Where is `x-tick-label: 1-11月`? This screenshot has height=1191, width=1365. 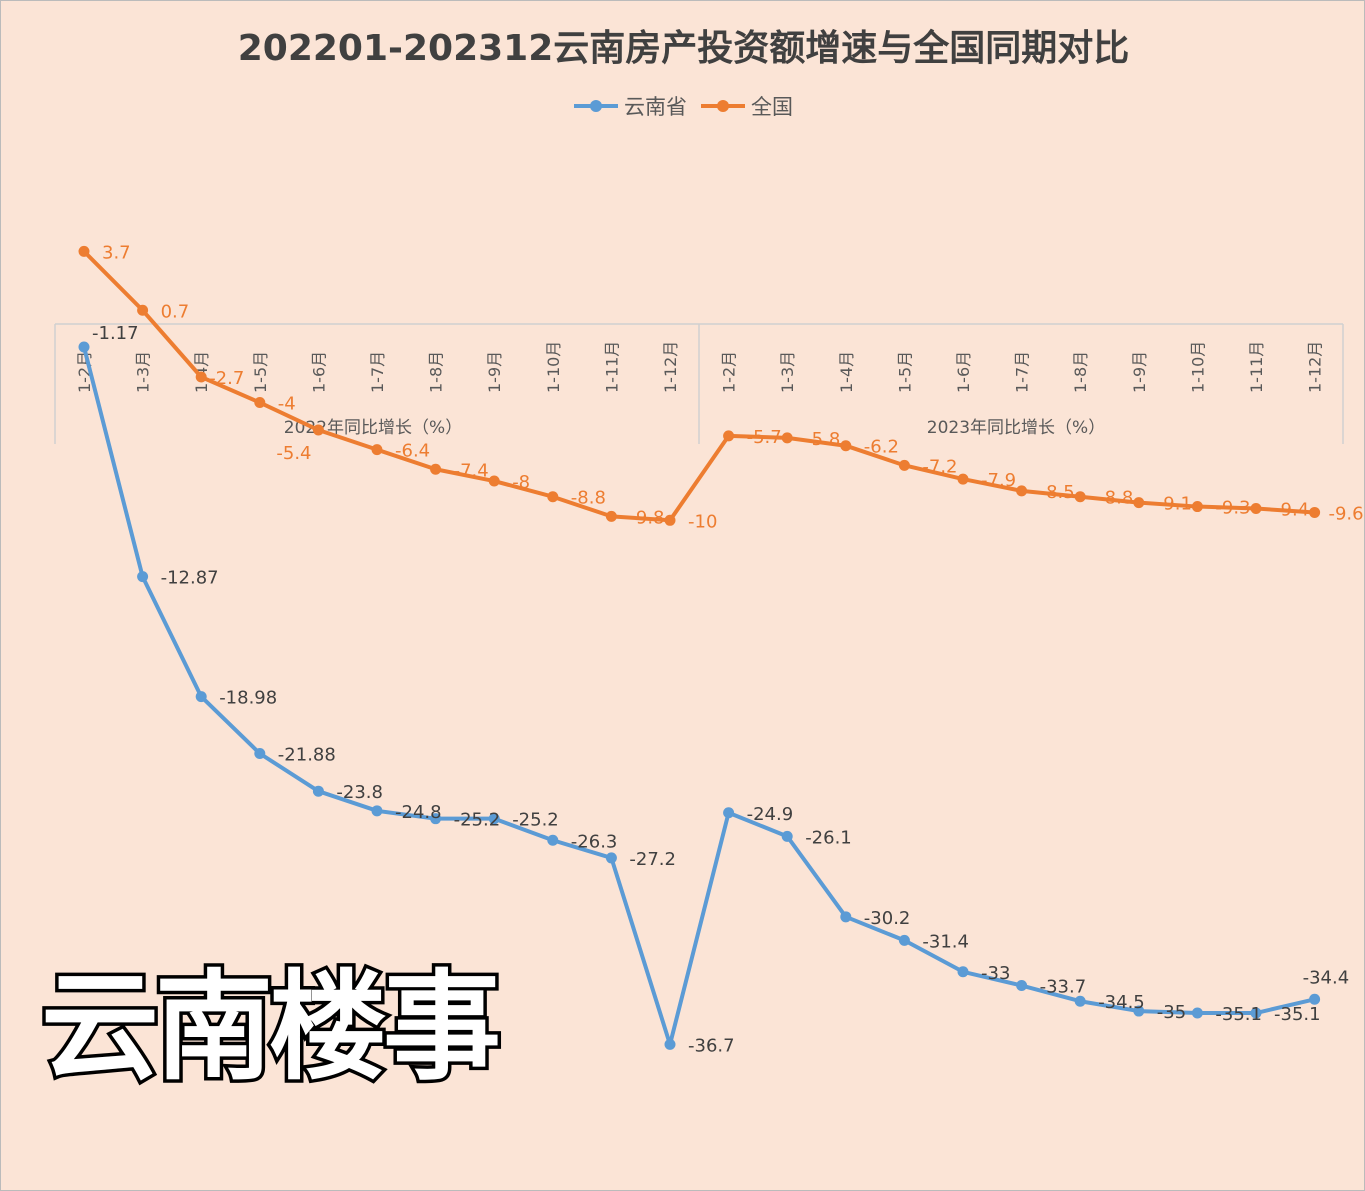 x-tick-label: 1-11月 is located at coordinates (611, 367).